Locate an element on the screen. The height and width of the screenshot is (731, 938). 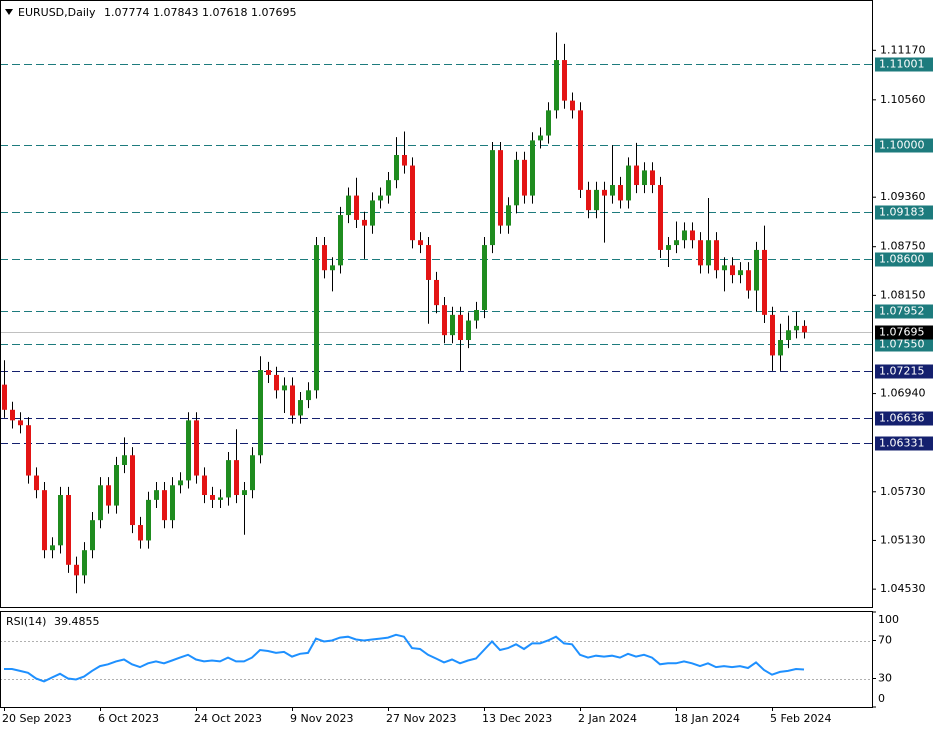
x-tick-label: 6 Oct 2023 is located at coordinates (128, 718).